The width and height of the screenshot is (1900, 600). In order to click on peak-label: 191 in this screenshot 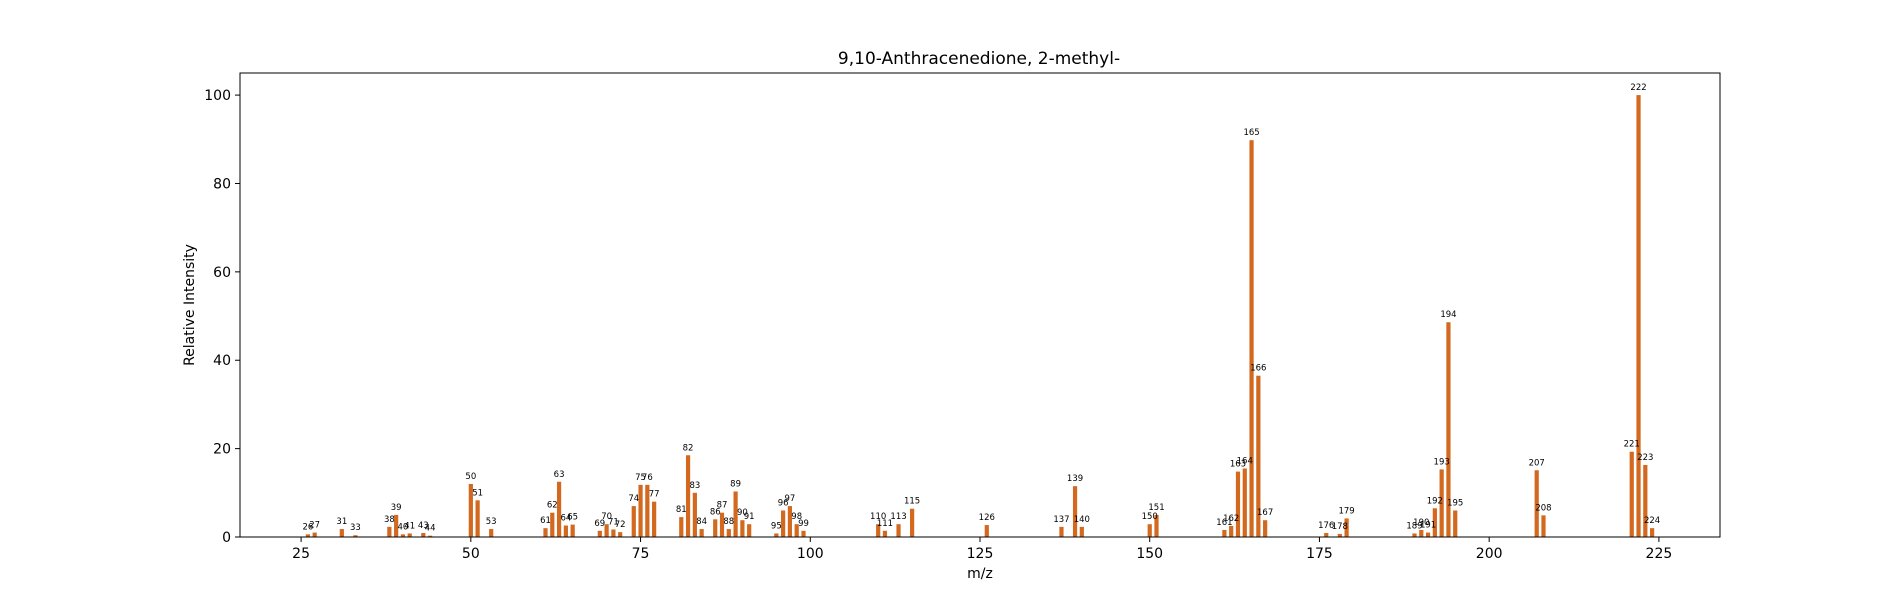, I will do `click(1428, 526)`.